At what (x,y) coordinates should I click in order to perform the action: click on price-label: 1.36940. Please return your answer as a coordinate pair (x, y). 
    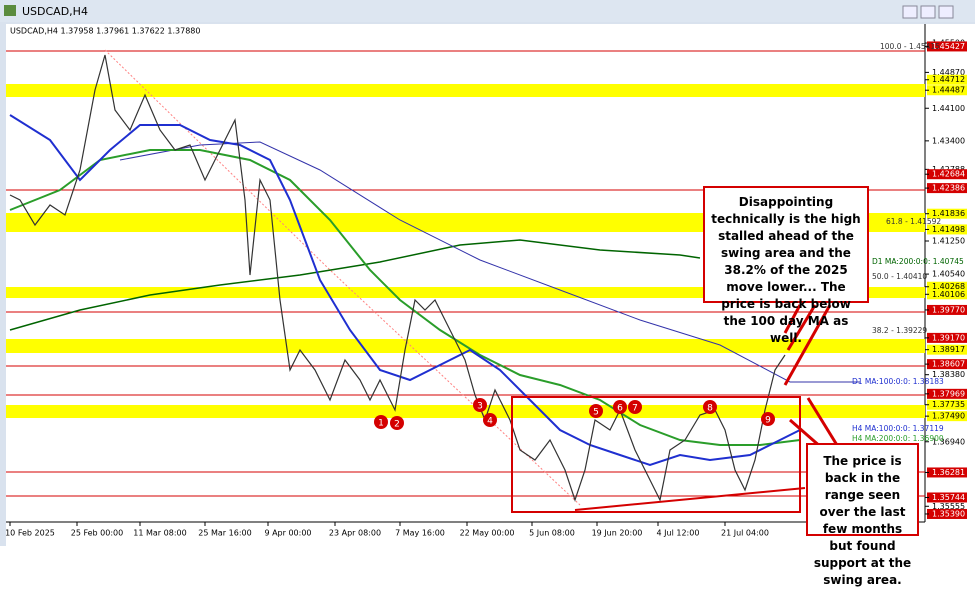
    Looking at the image, I should click on (948, 441).